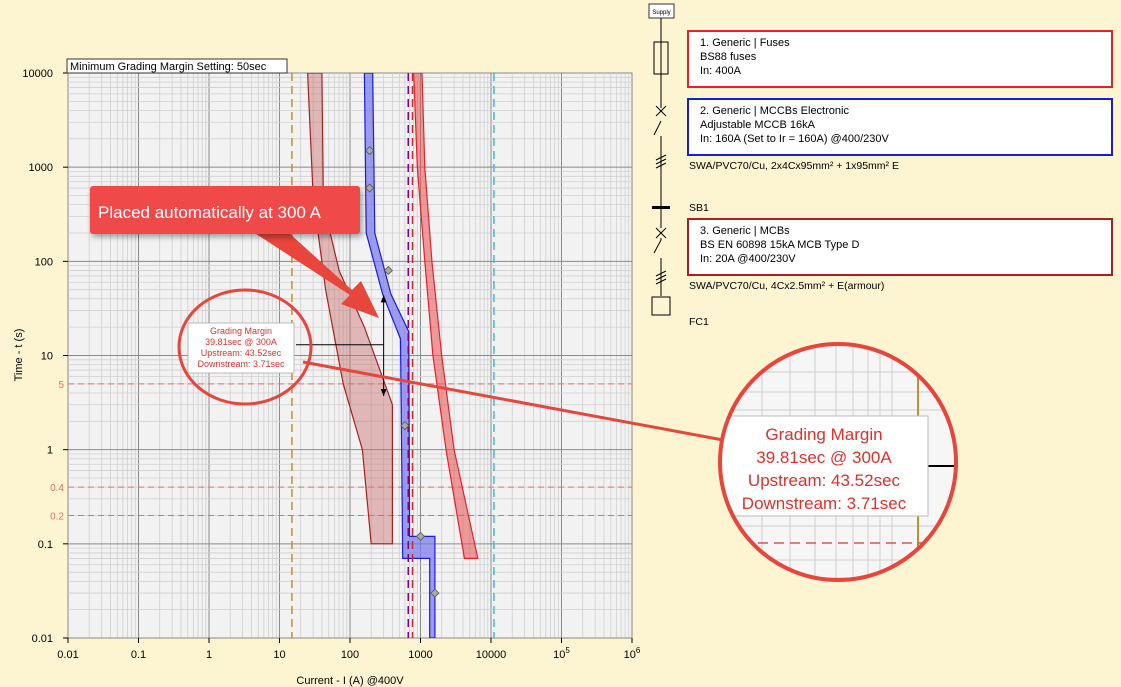 The height and width of the screenshot is (687, 1121). Describe the element at coordinates (661, 306) in the screenshot. I see `load-symbol` at that location.